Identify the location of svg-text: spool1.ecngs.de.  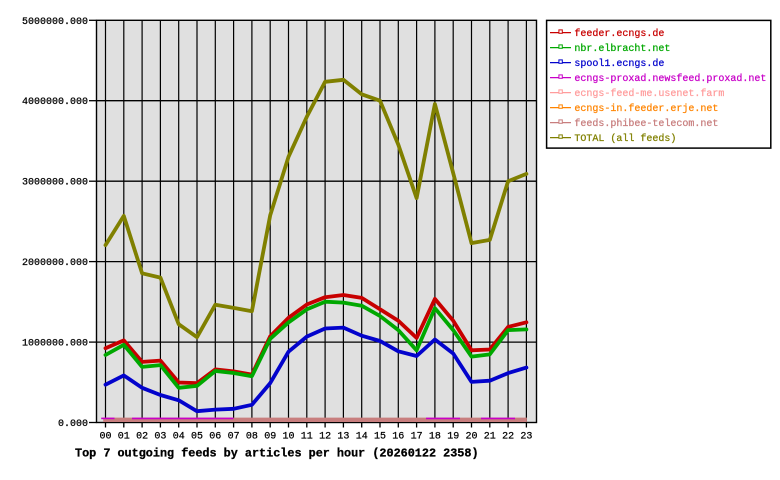
(619, 64).